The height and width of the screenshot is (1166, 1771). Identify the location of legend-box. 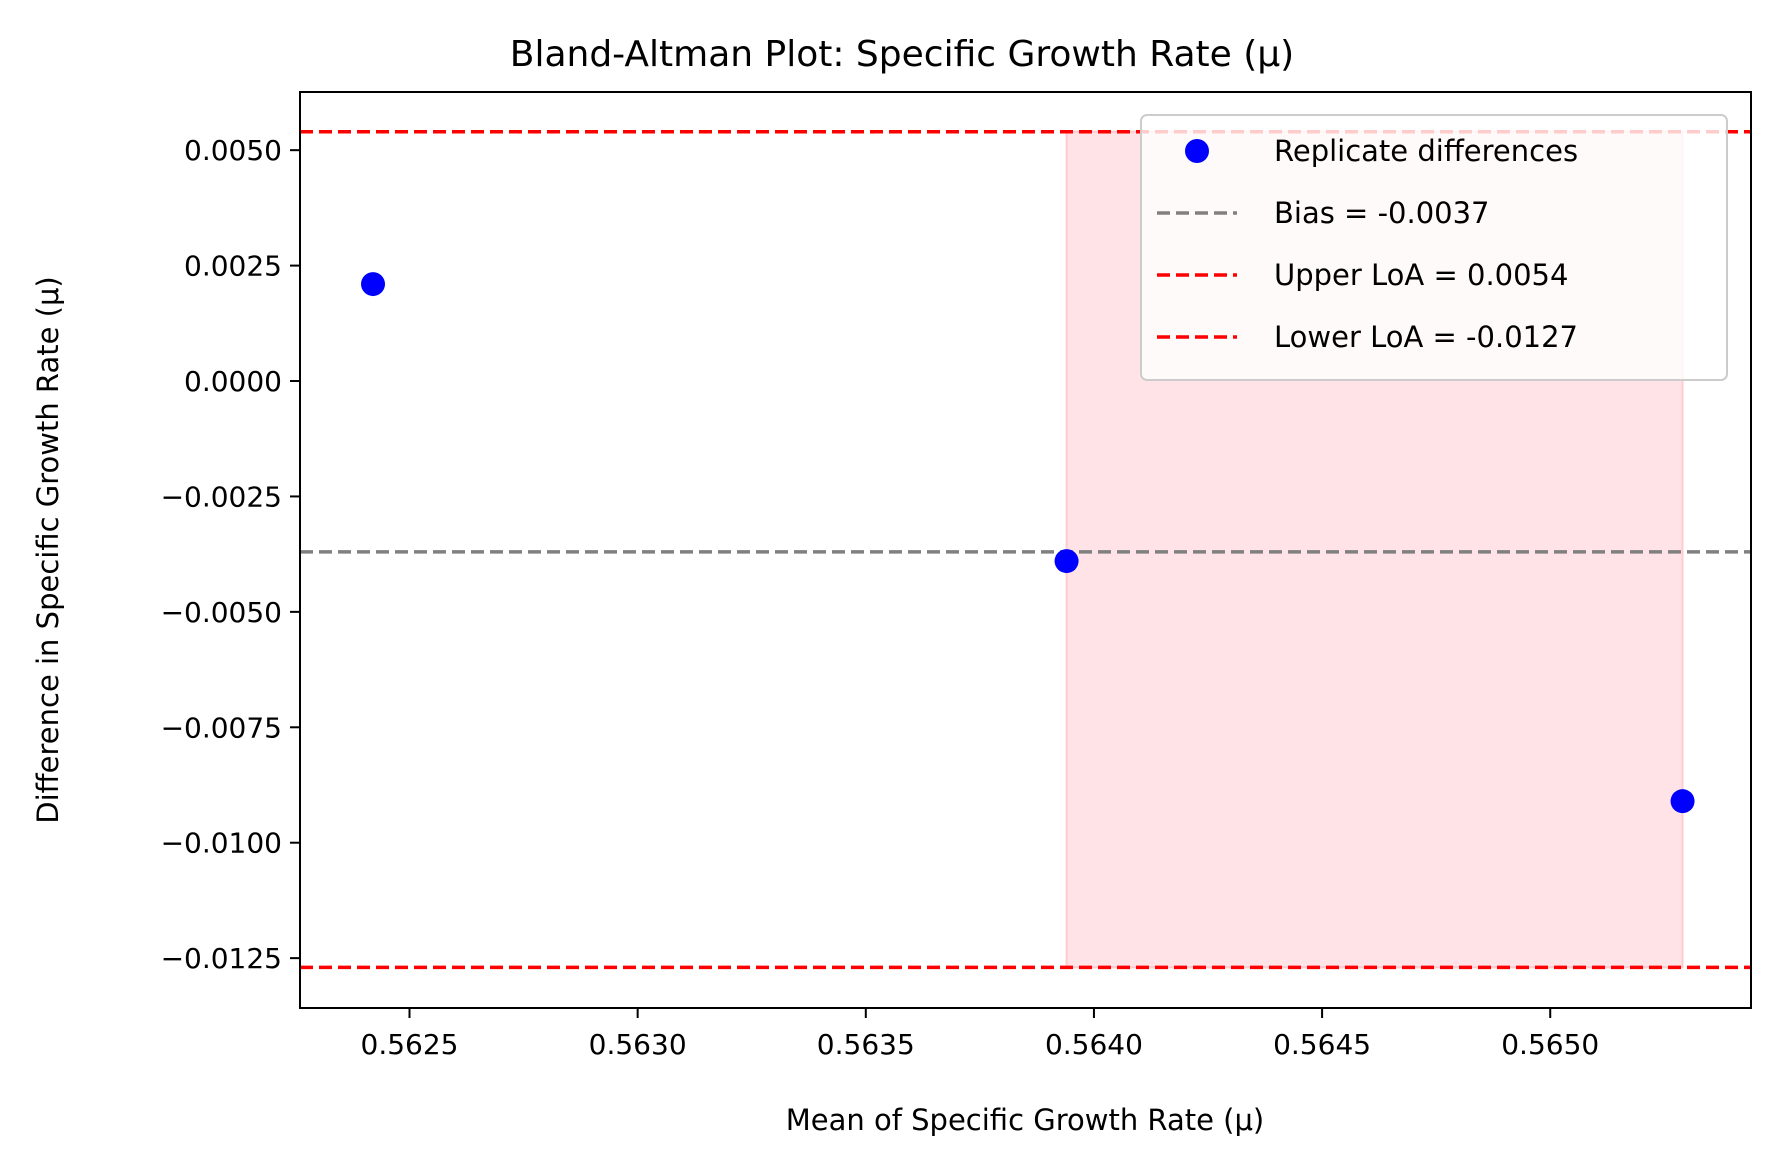
(1434, 247).